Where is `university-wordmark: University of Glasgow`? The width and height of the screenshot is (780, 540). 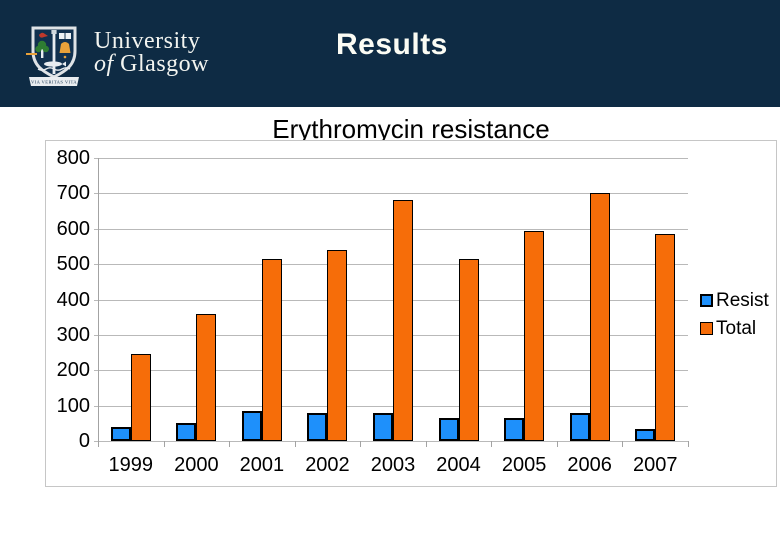 university-wordmark: University of Glasgow is located at coordinates (151, 52).